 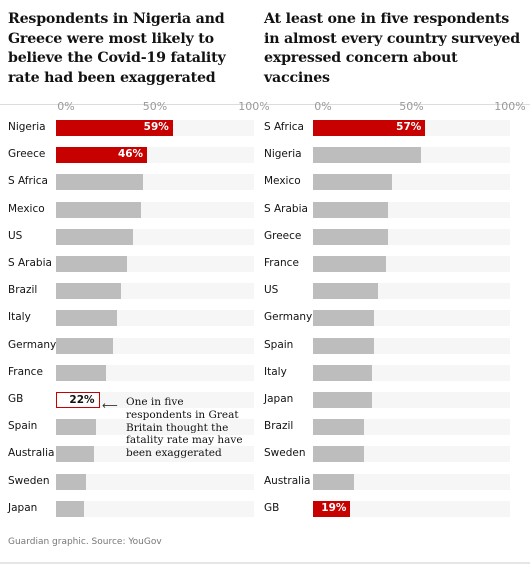 What do you see at coordinates (287, 480) in the screenshot?
I see `right-category-label: Australia` at bounding box center [287, 480].